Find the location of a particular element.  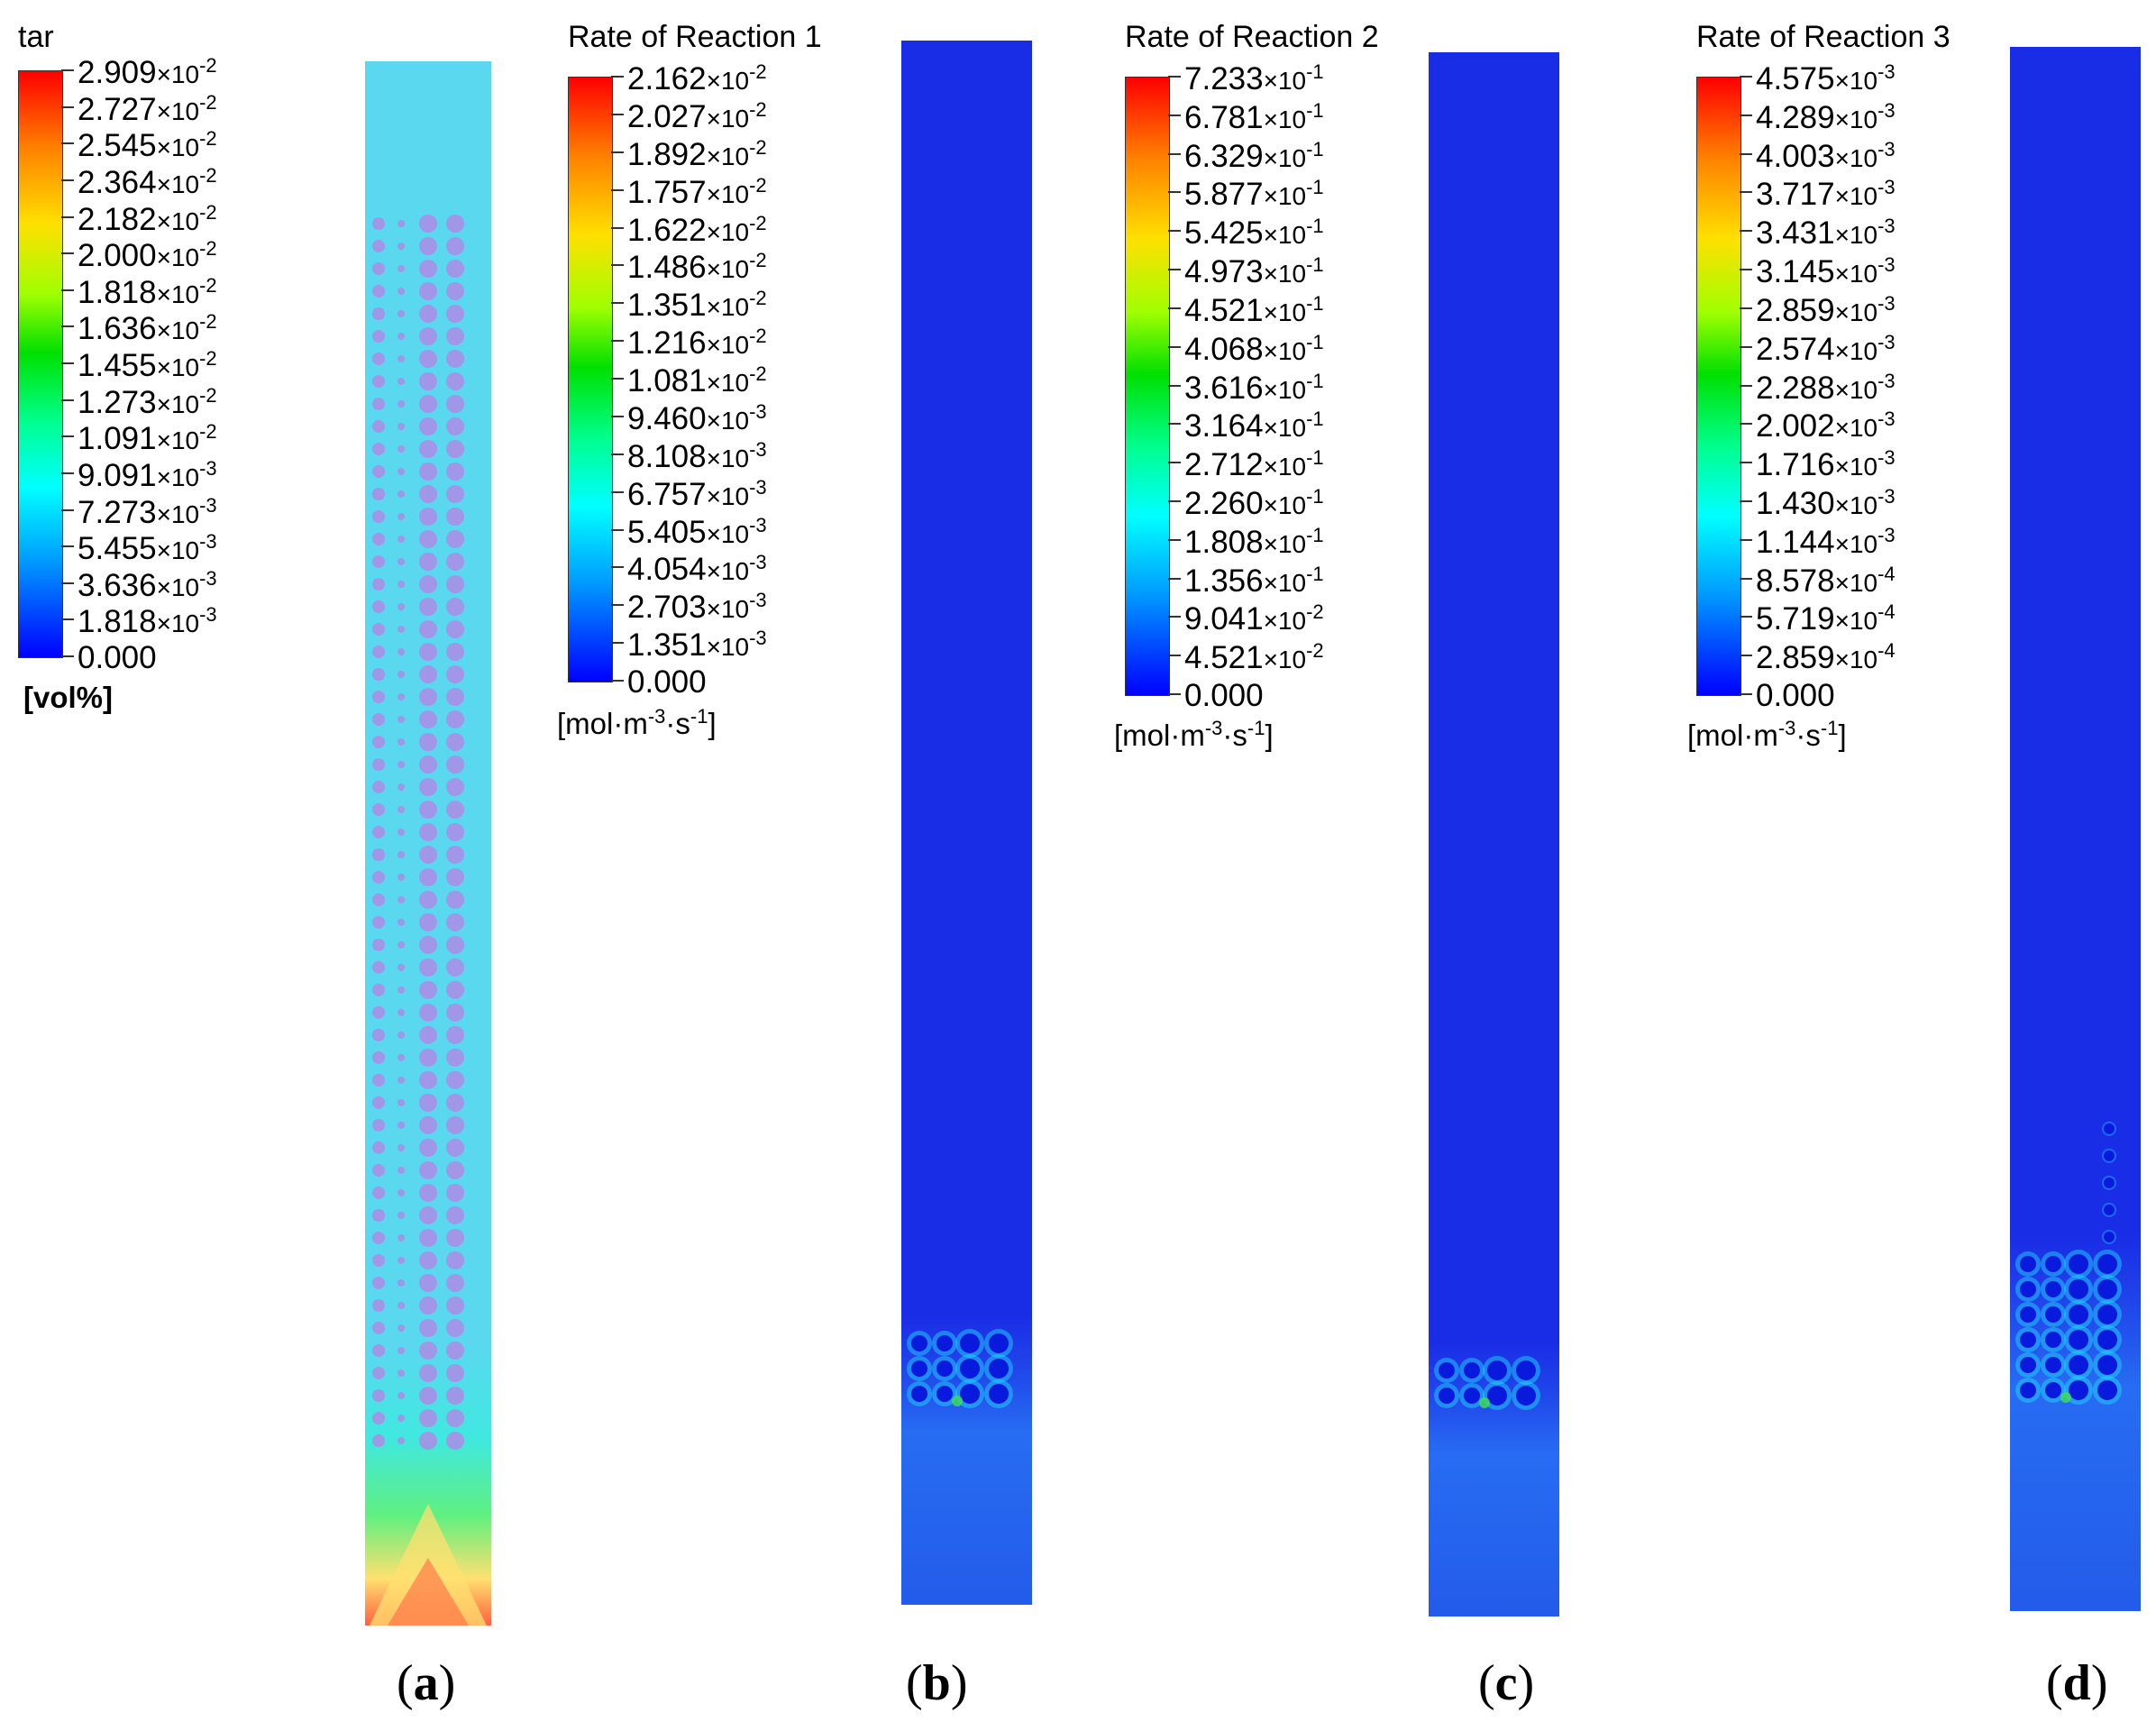

colorbar-tick-label: 2.909×10⁻² is located at coordinates (147, 72).